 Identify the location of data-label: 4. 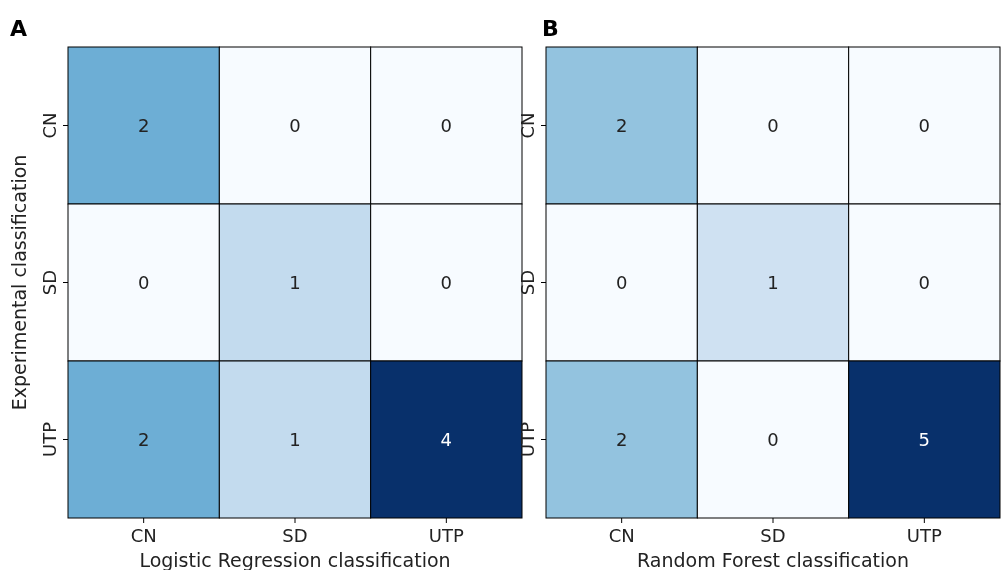
(446, 439).